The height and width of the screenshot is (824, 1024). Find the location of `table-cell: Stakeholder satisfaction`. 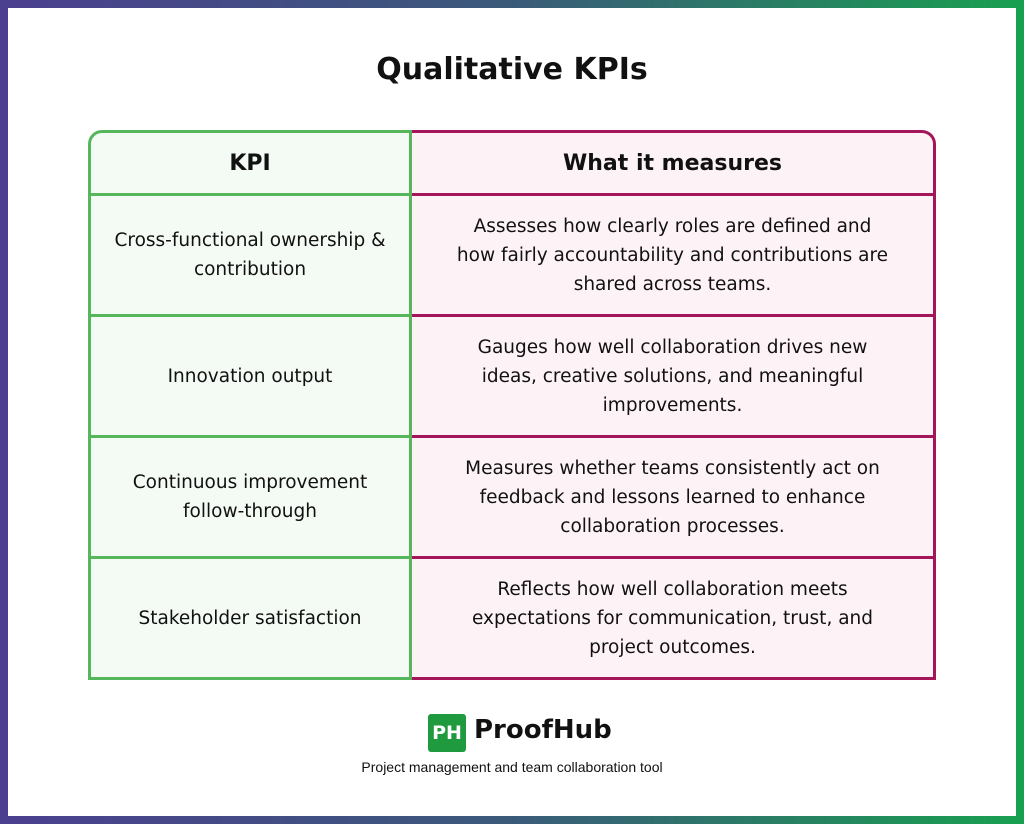

table-cell: Stakeholder satisfaction is located at coordinates (250, 616).